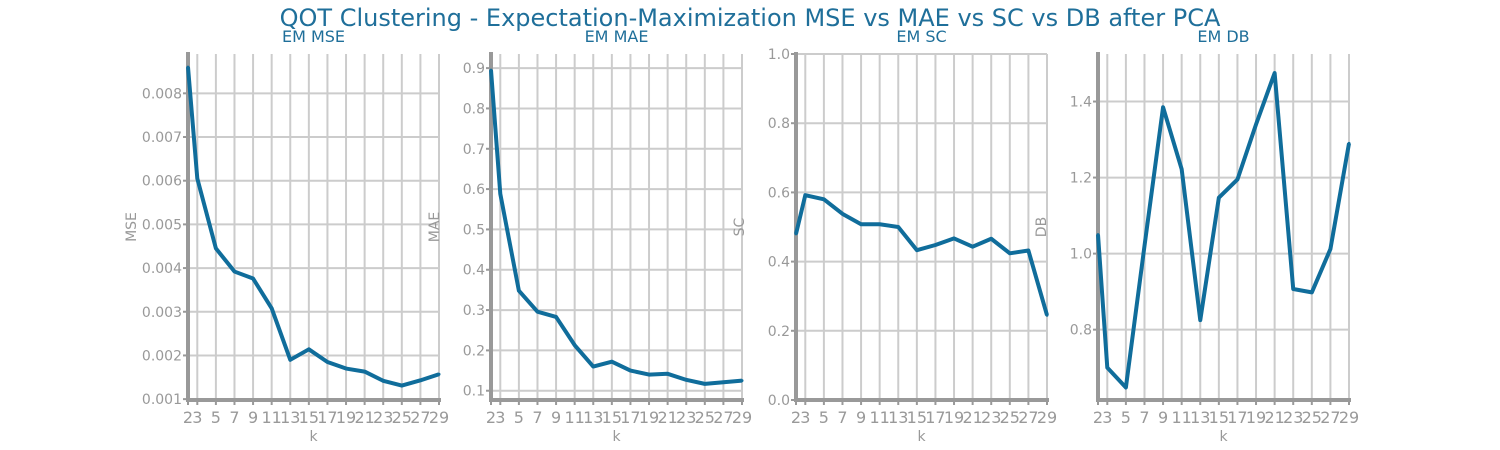 The width and height of the screenshot is (1500, 450). I want to click on y-tick-label: 0.4, so click(474, 271).